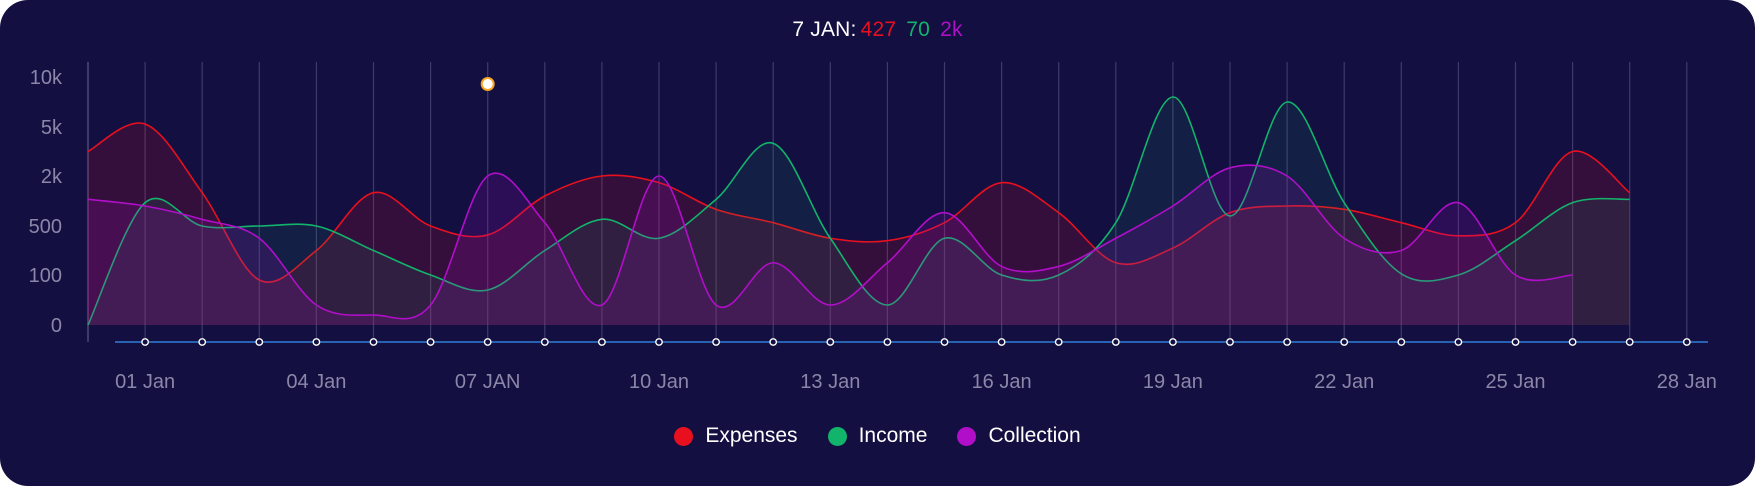  I want to click on tooltip-expenses-value: 427, so click(878, 29).